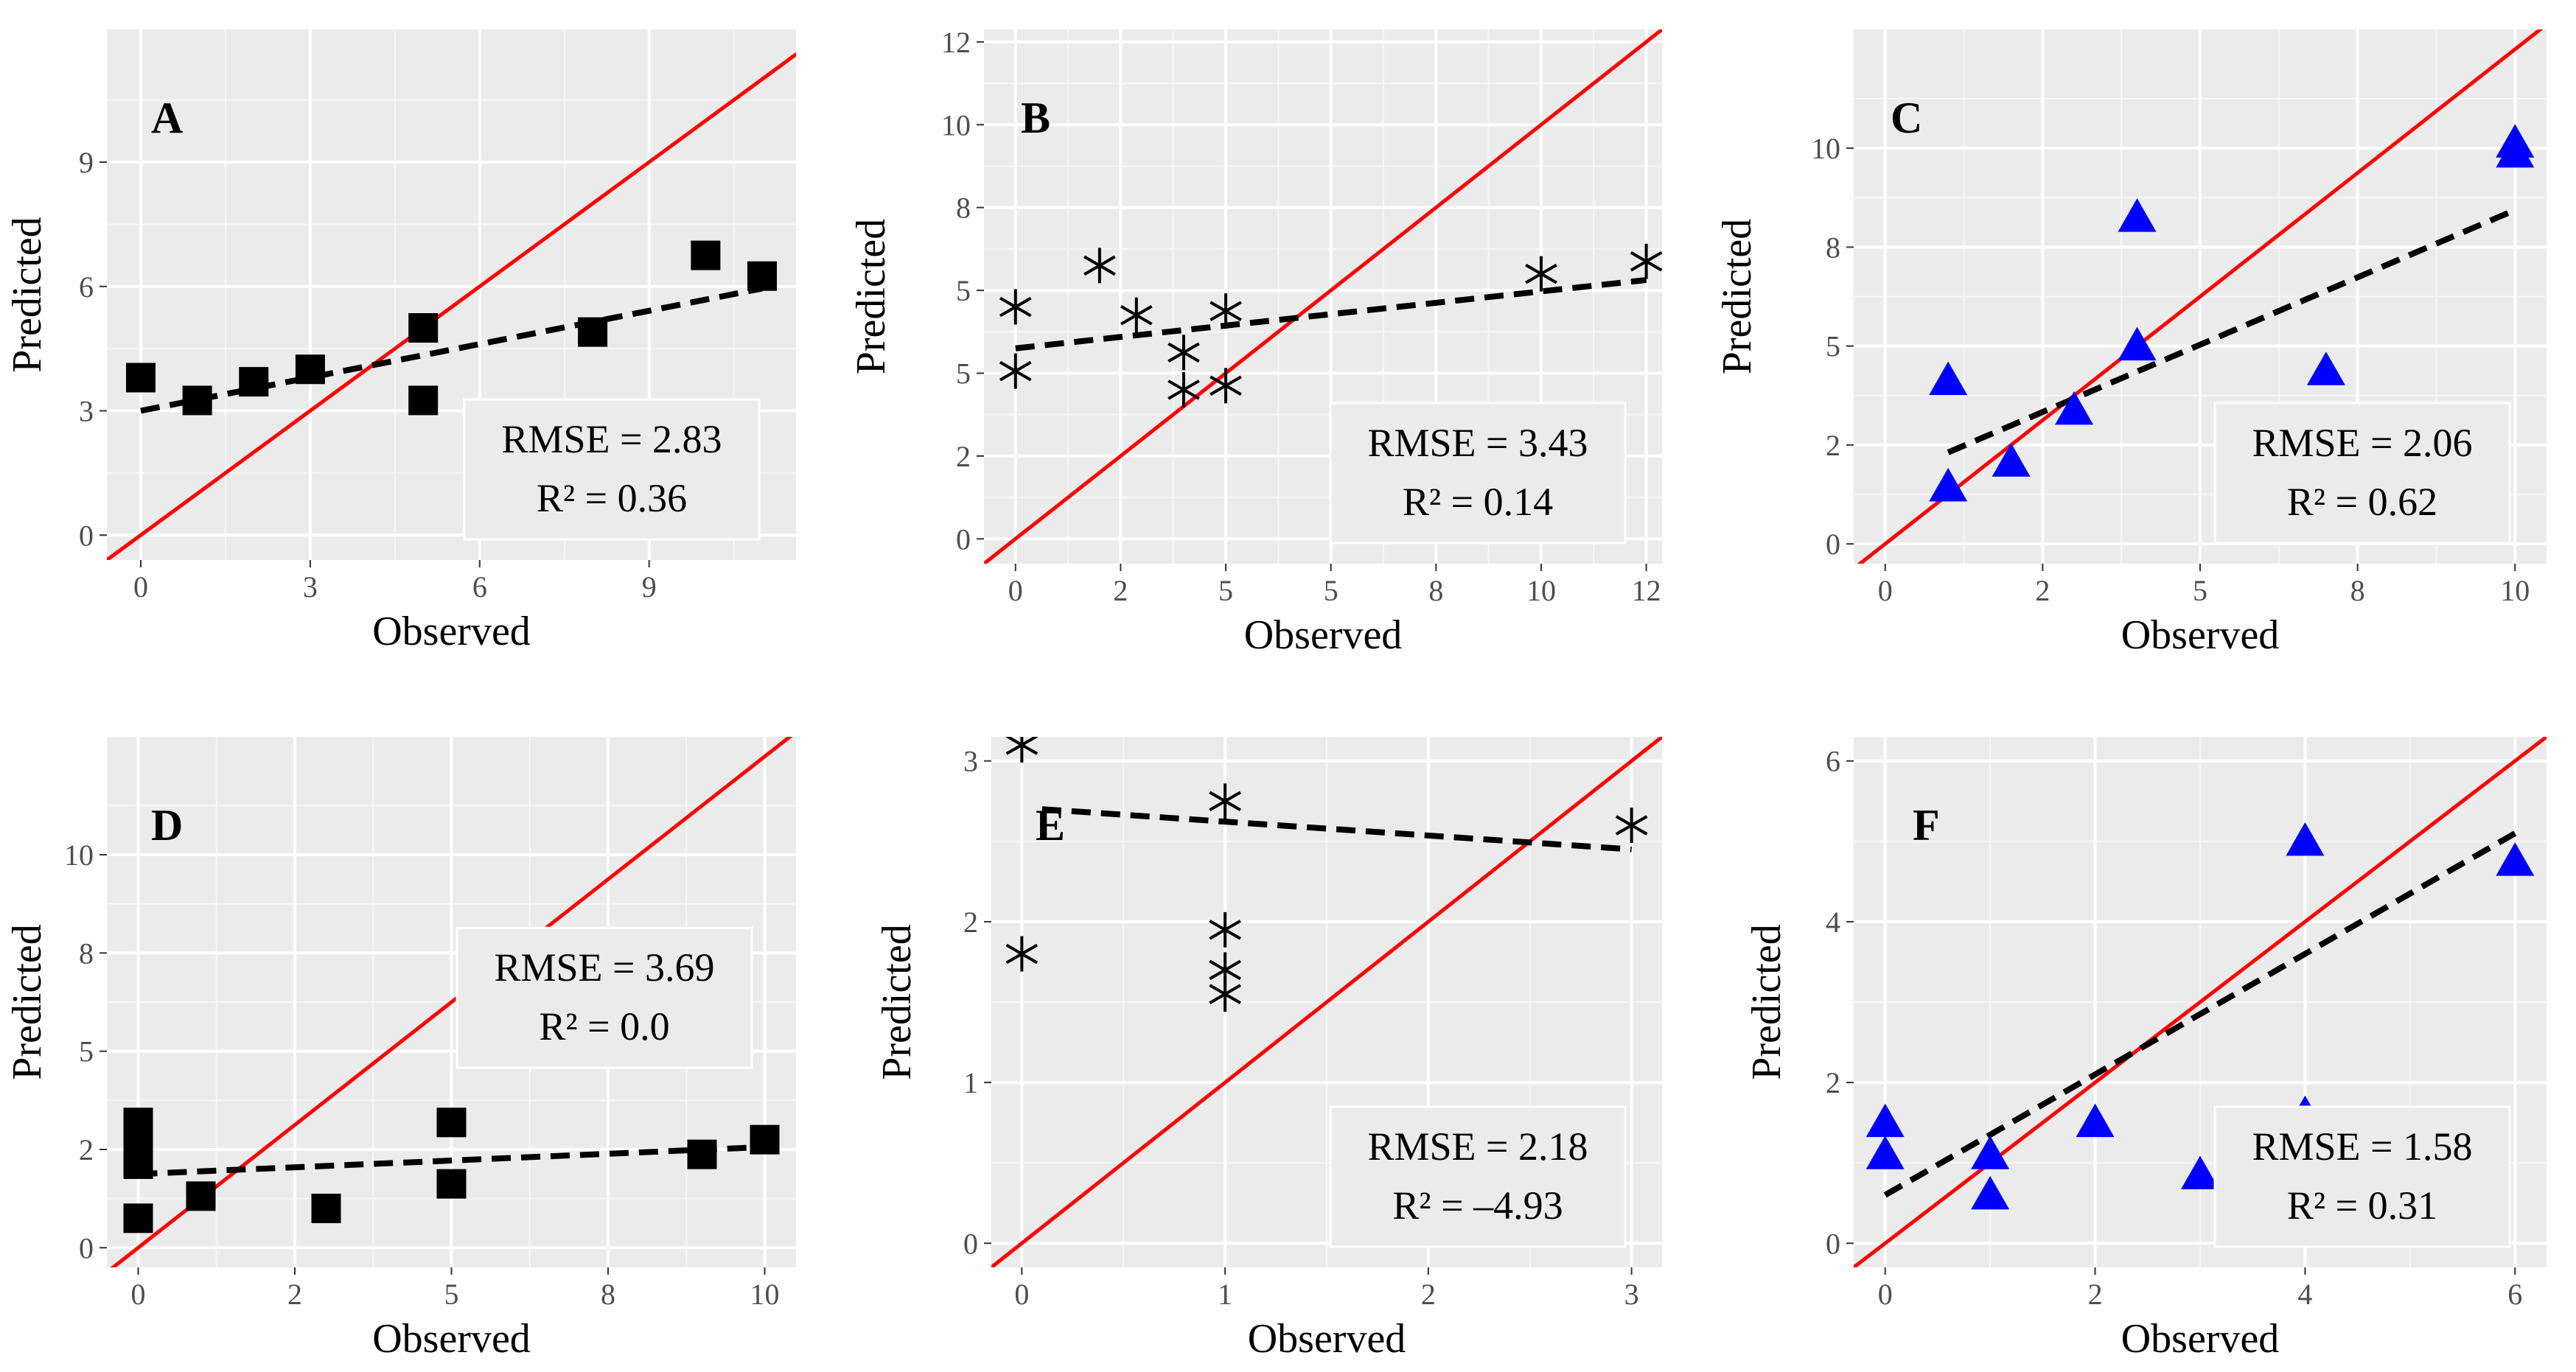 The image size is (2576, 1372). Describe the element at coordinates (1477, 1205) in the screenshot. I see `r2-label: R² = –4.93` at that location.